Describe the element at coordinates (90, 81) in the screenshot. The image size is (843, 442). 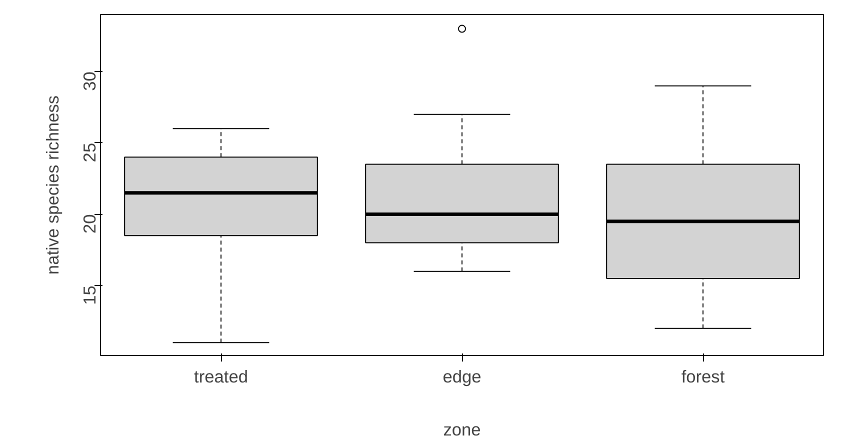
I see `y-tick-label: 30` at that location.